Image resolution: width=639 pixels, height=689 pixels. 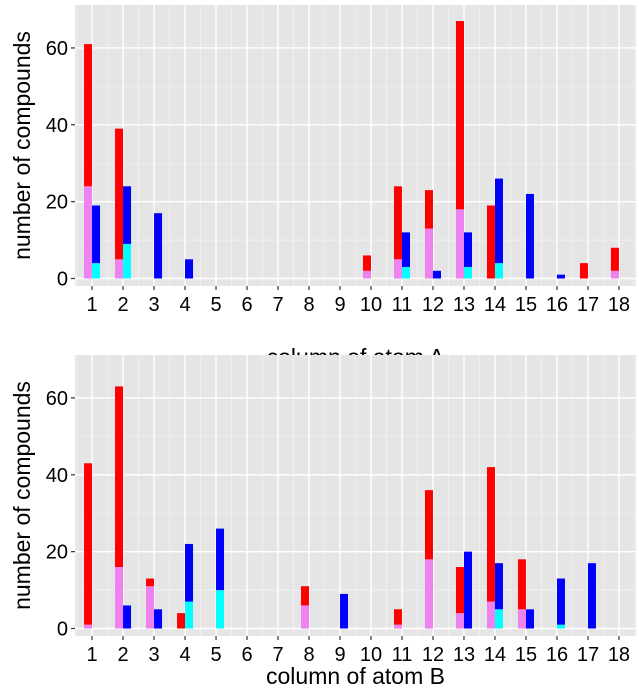 I want to click on x-axis-ticks: 1 2 3 4 5 6 7 8 9 10 11 12 13 14 15 16 17 18, so click(x=358, y=651).